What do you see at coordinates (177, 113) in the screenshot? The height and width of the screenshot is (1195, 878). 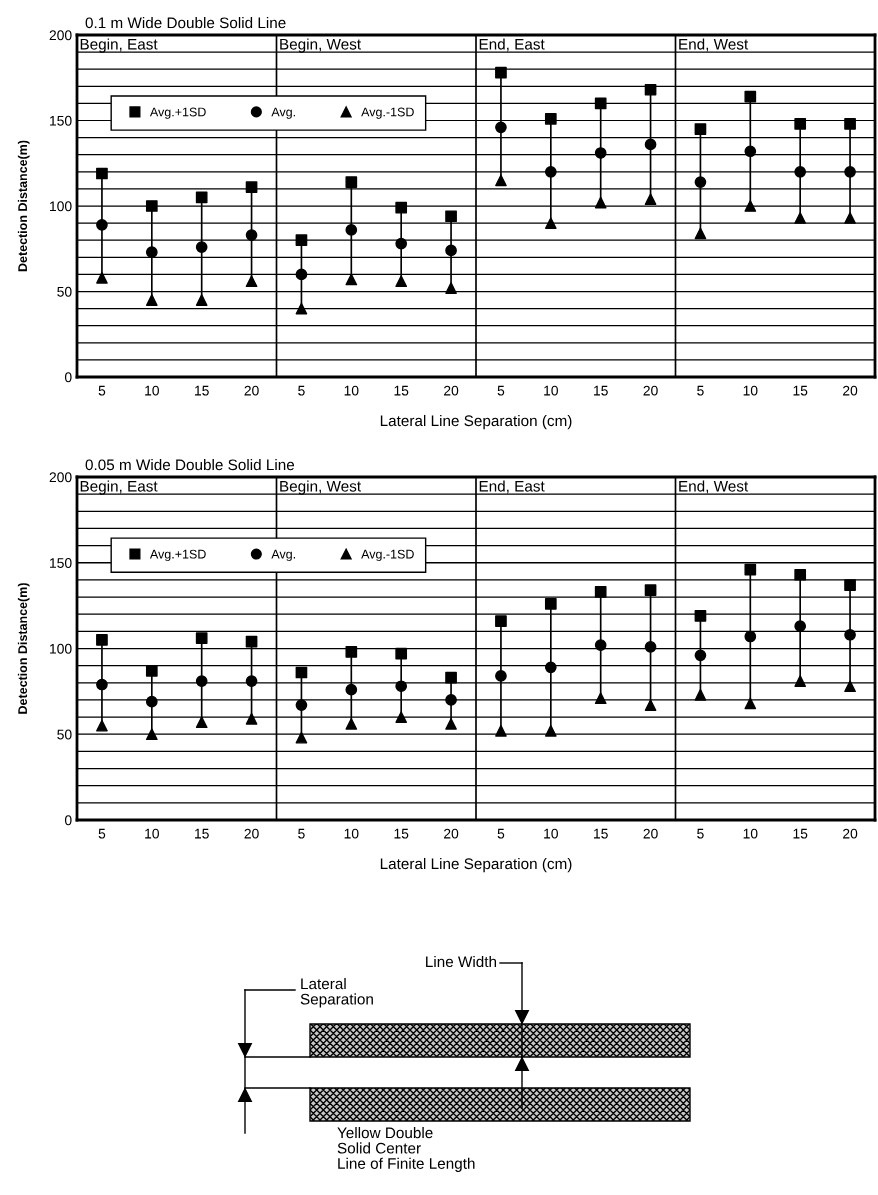 I see `legend-label: Avg.+1SD` at bounding box center [177, 113].